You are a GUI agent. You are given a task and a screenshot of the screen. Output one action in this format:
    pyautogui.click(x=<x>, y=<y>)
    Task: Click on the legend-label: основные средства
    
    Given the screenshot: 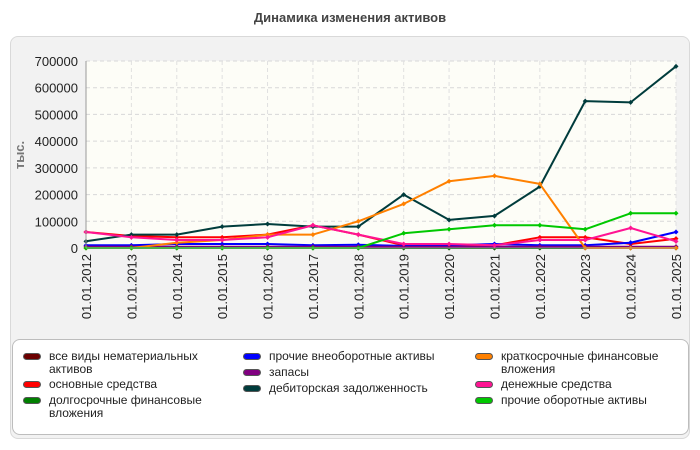 What is the action you would take?
    pyautogui.click(x=103, y=384)
    